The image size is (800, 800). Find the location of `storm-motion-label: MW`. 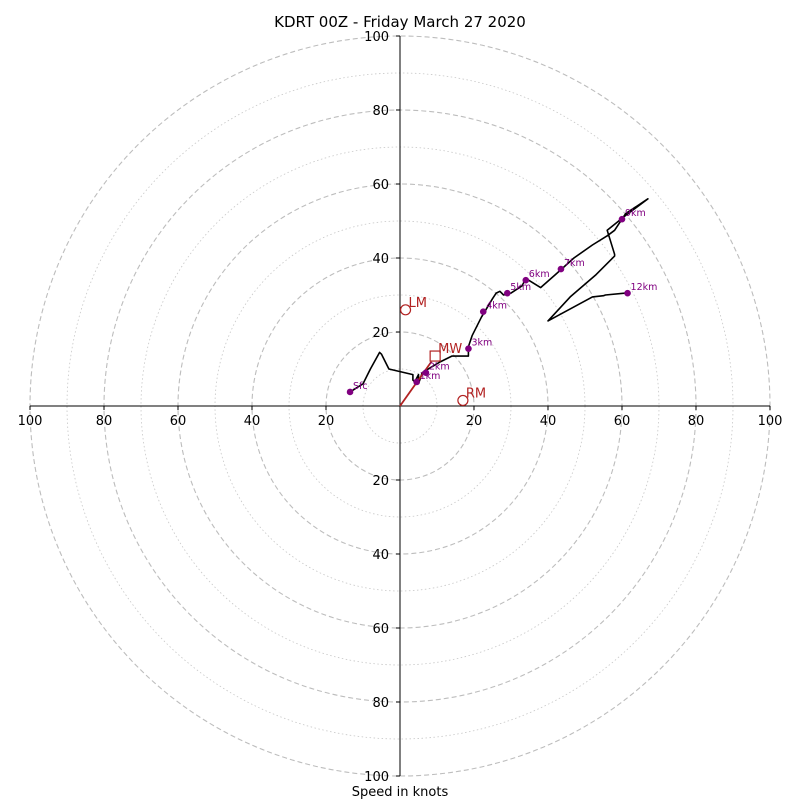

storm-motion-label: MW is located at coordinates (450, 349).